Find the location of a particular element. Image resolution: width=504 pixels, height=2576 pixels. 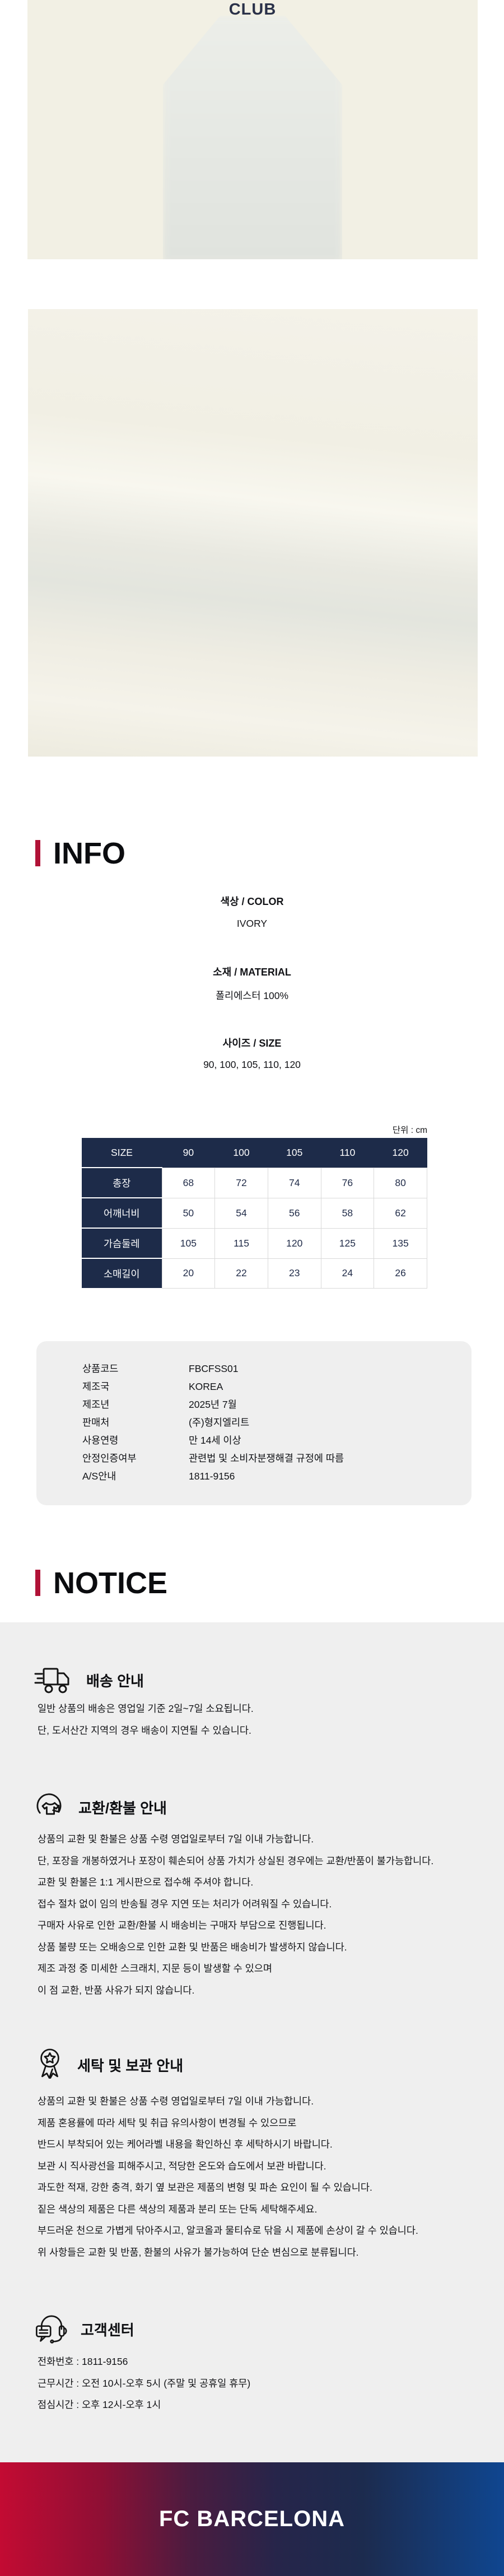

size-chart-cell: 23 is located at coordinates (294, 1274).